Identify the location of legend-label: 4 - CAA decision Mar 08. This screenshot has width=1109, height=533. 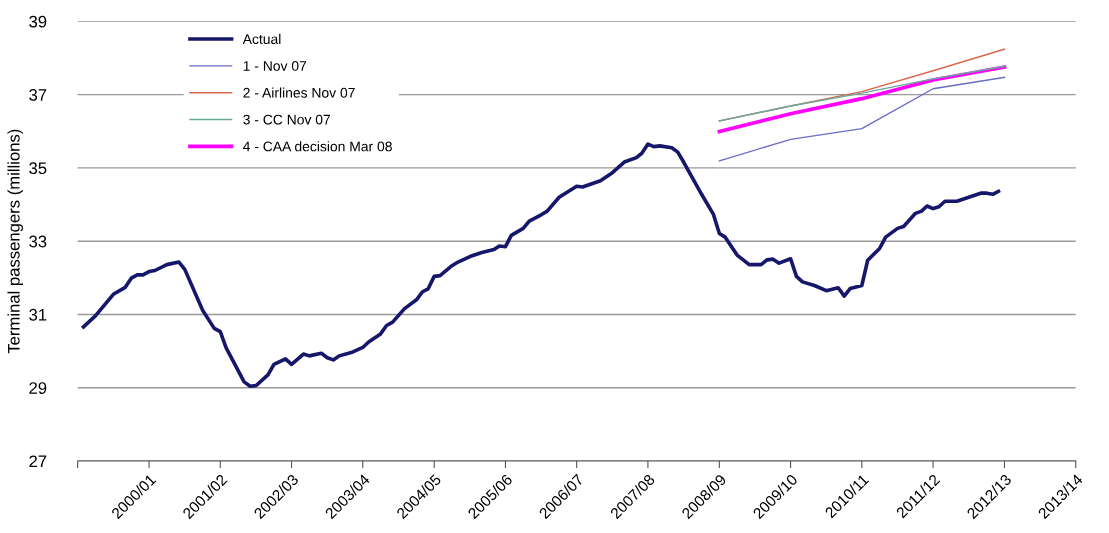
(317, 146).